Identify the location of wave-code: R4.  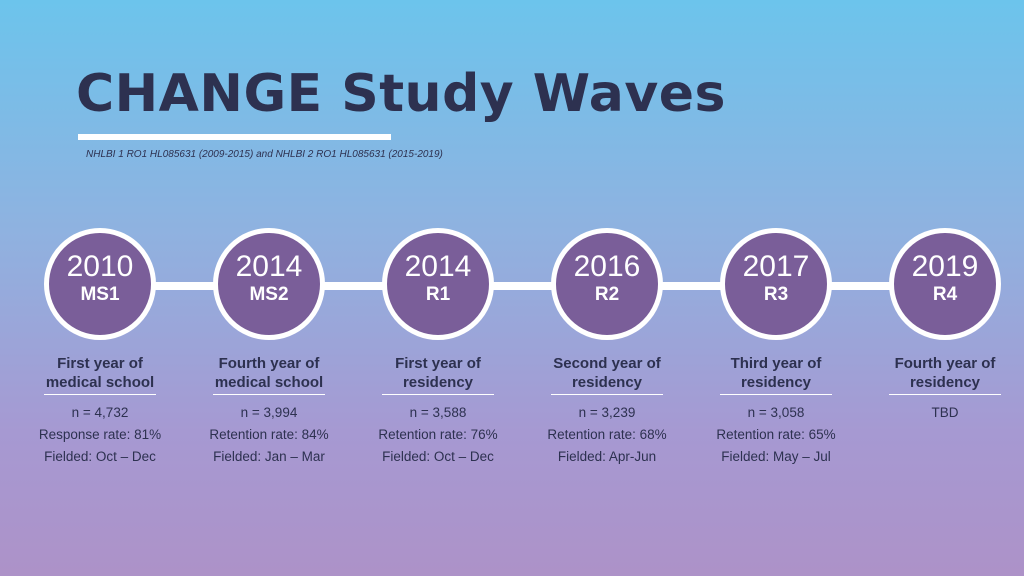
(945, 294).